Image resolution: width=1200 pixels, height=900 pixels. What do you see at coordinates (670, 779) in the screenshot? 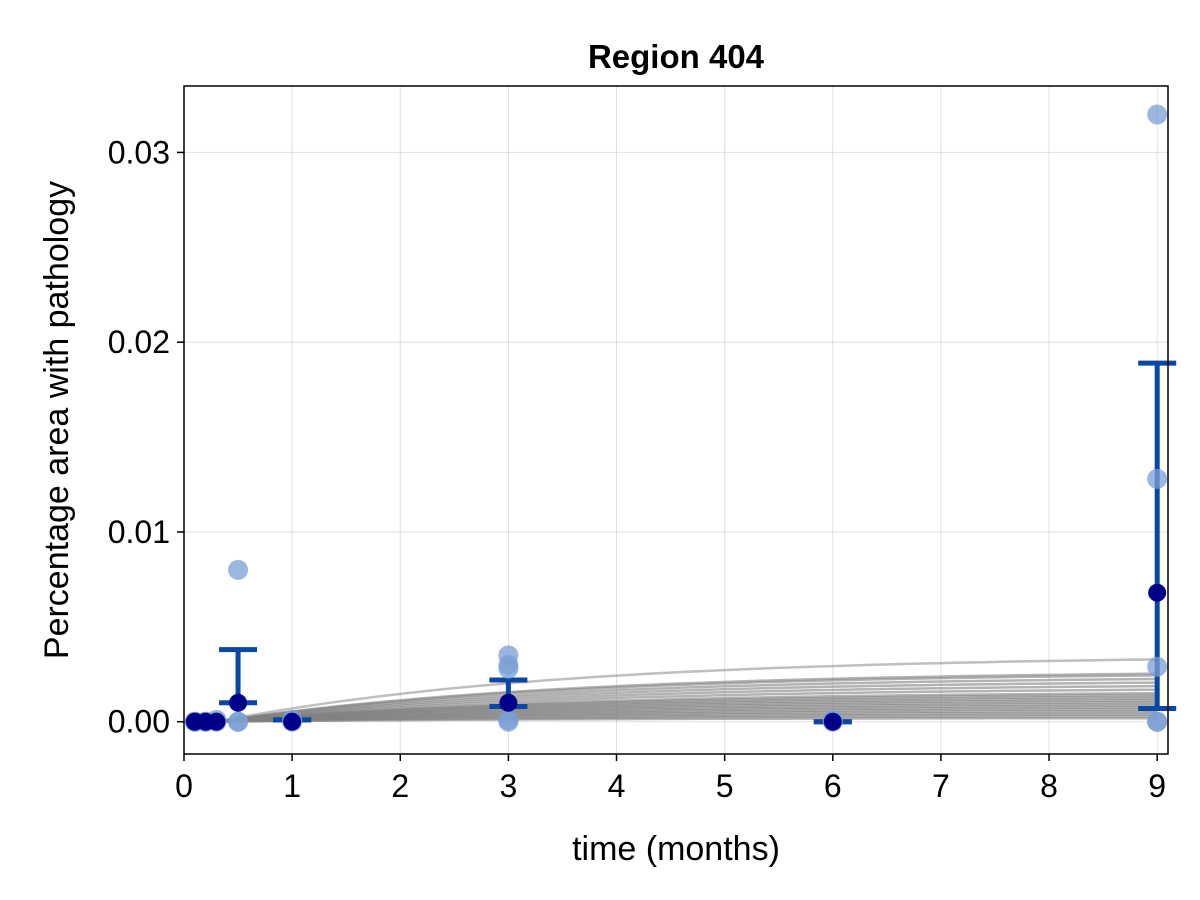
I see `x-axis-ticks: 0 1 2 3 4 5 6 7 8 9` at bounding box center [670, 779].